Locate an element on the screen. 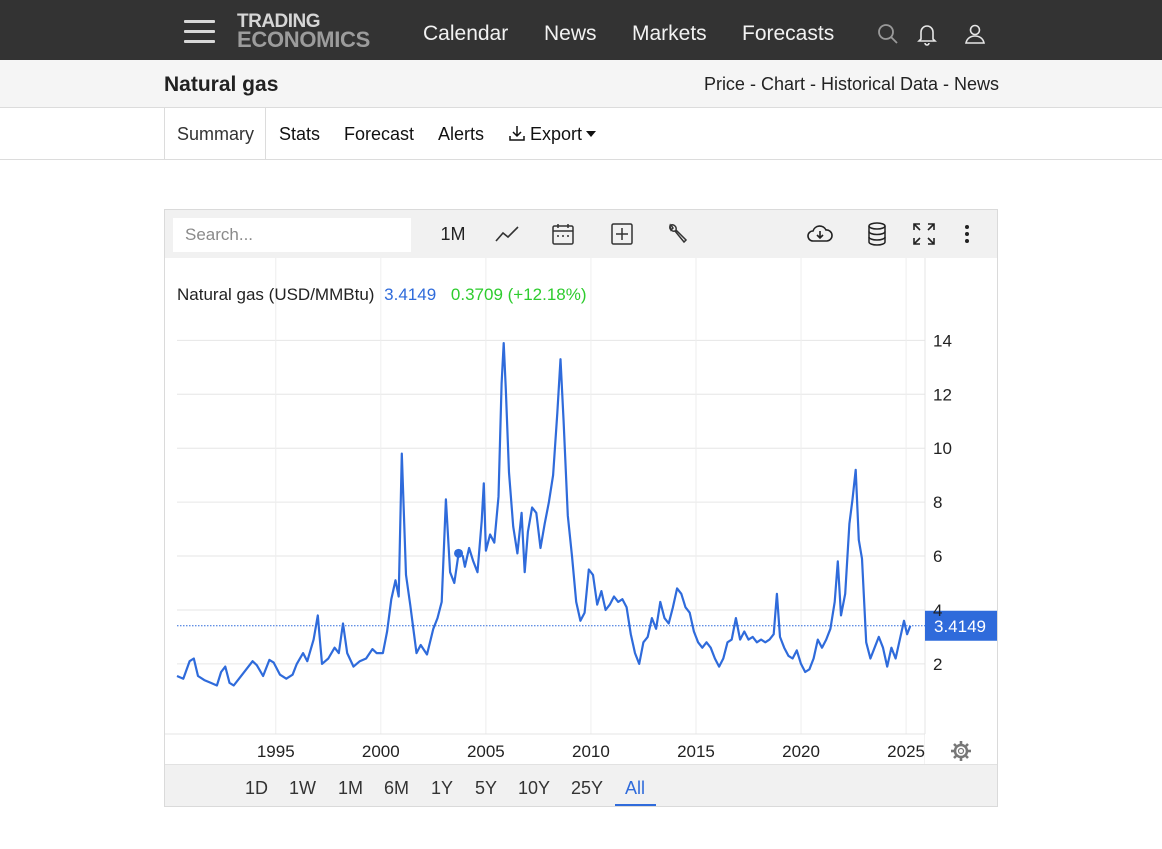 This screenshot has height=849, width=1162. data-marker is located at coordinates (459, 553).